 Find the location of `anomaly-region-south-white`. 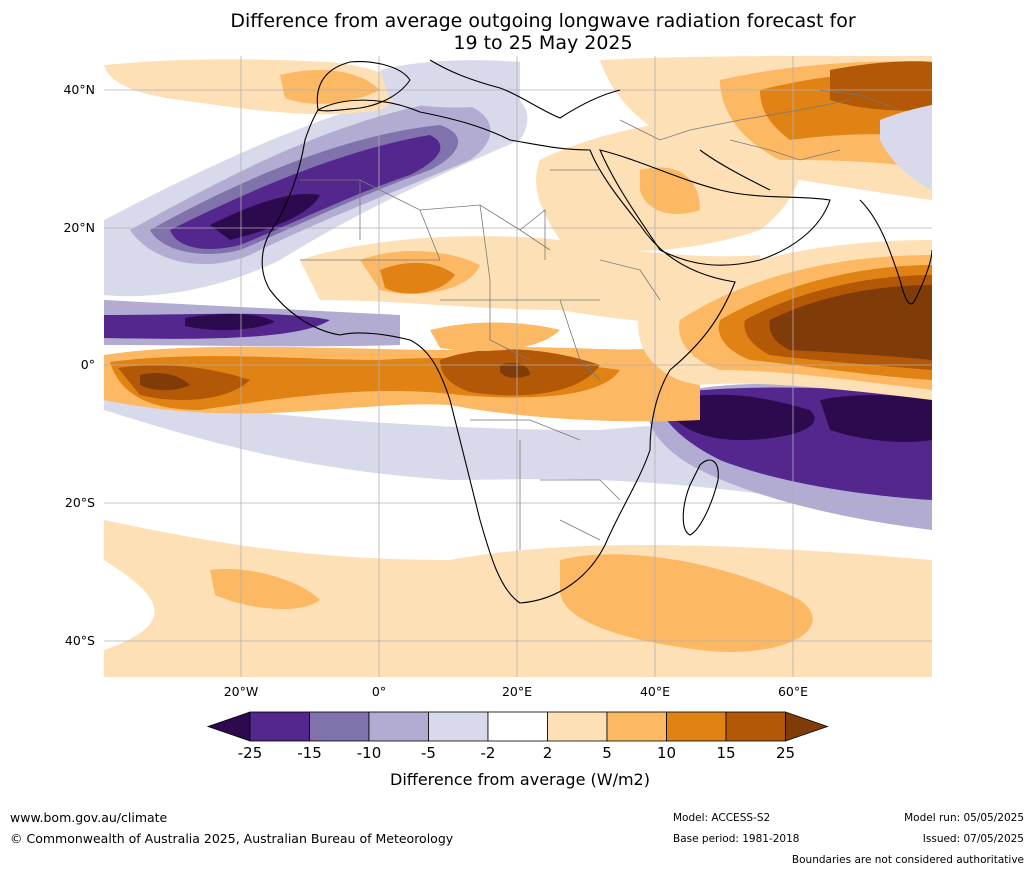

anomaly-region-south-white is located at coordinates (129, 605).